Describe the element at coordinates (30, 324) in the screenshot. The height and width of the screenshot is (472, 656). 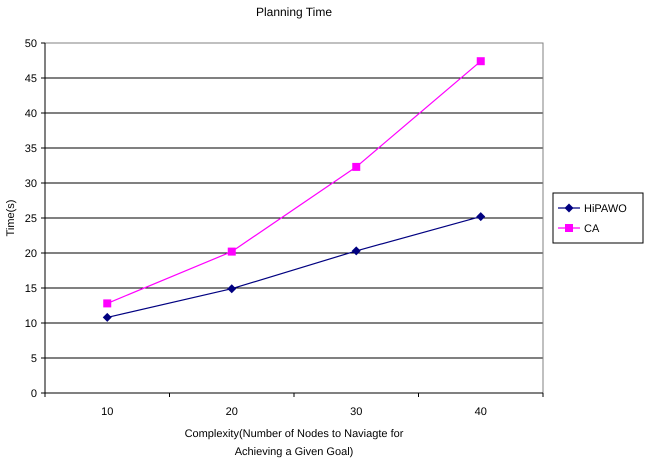
I see `y-tick-label: 10` at that location.